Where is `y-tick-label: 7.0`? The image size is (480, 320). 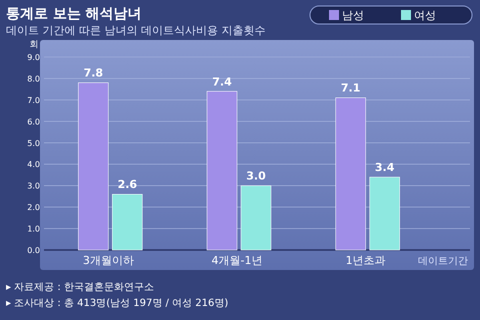
y-tick-label: 7.0 is located at coordinates (33, 100).